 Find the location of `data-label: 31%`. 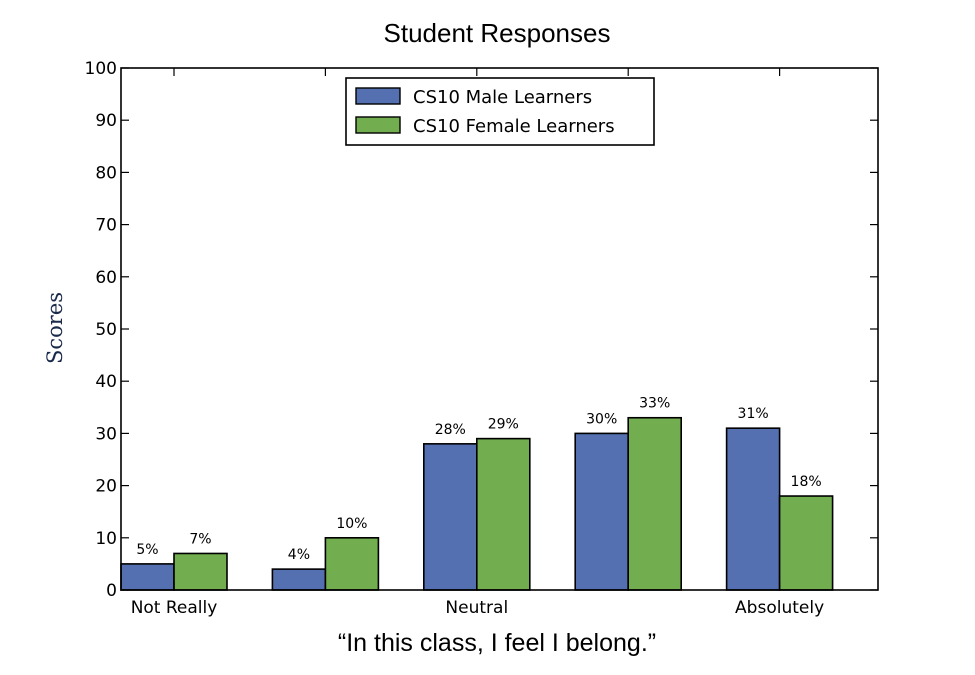

data-label: 31% is located at coordinates (753, 414).